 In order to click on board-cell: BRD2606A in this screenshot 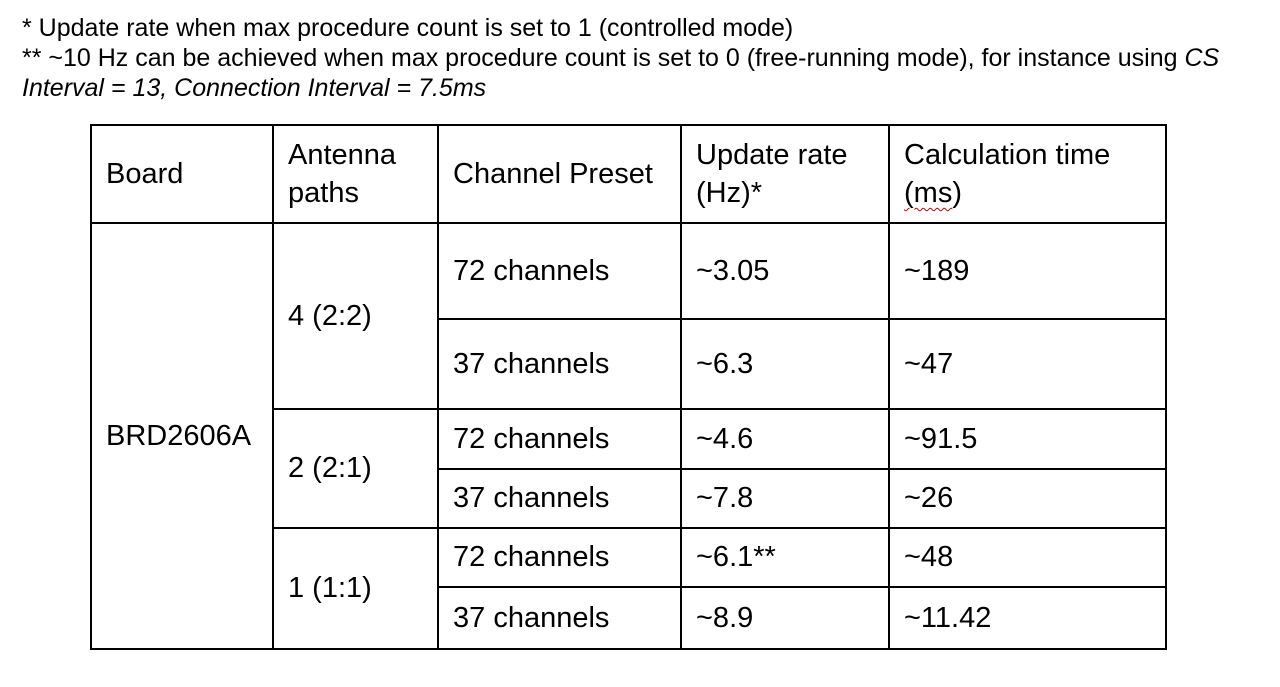, I will do `click(182, 436)`.